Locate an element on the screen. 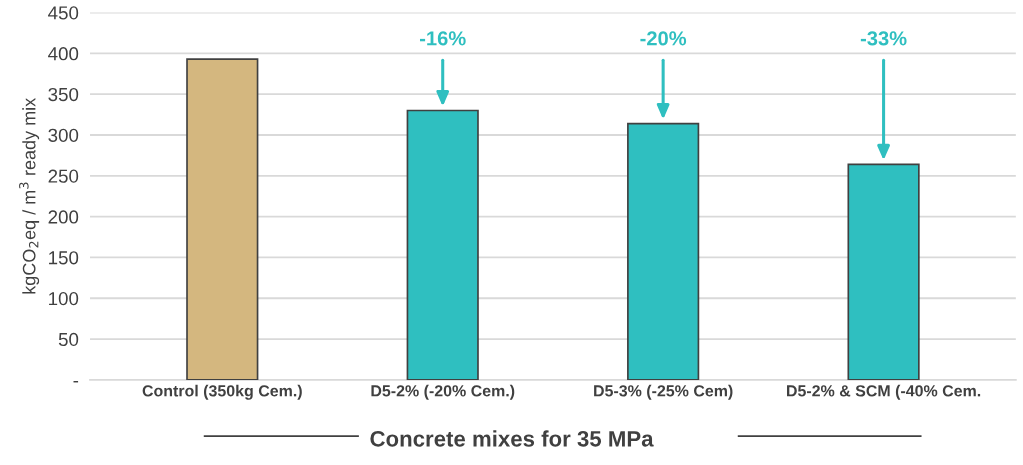 Image resolution: width=1023 pixels, height=465 pixels. annotation: -33% is located at coordinates (883, 38).